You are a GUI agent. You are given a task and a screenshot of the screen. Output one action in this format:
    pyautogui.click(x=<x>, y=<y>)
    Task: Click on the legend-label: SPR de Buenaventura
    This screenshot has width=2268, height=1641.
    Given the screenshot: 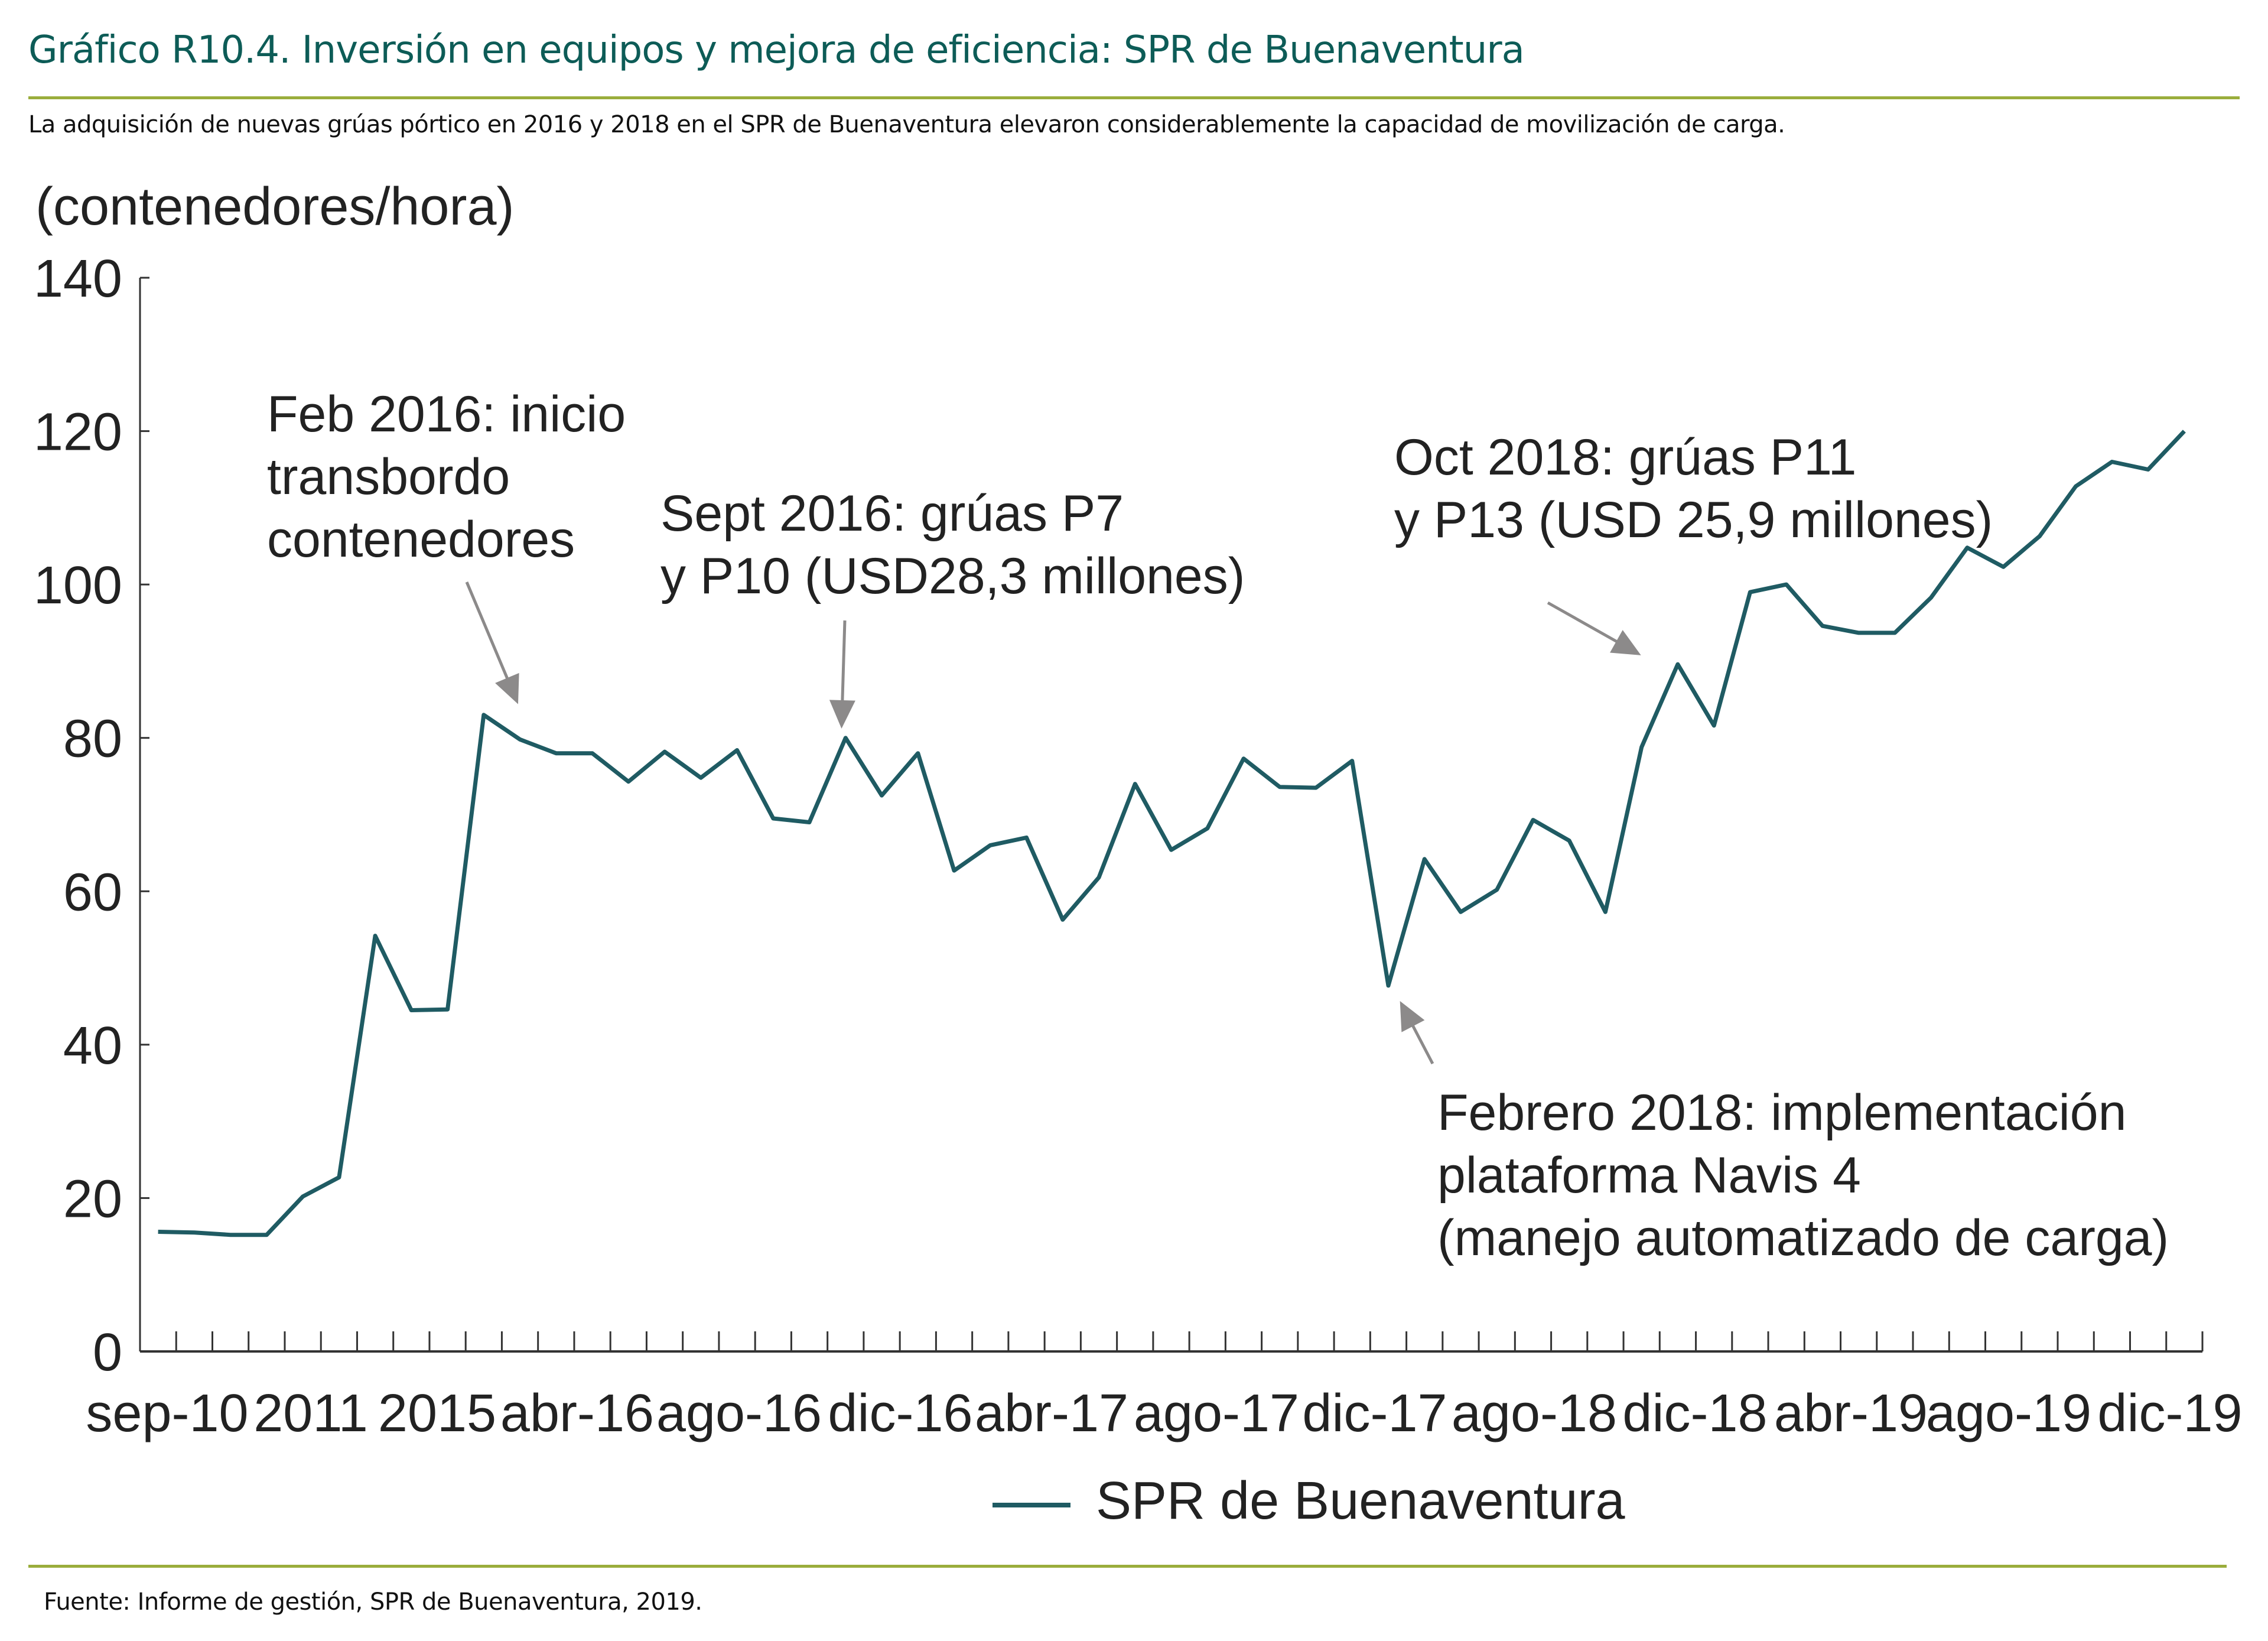 What is the action you would take?
    pyautogui.click(x=1361, y=1500)
    